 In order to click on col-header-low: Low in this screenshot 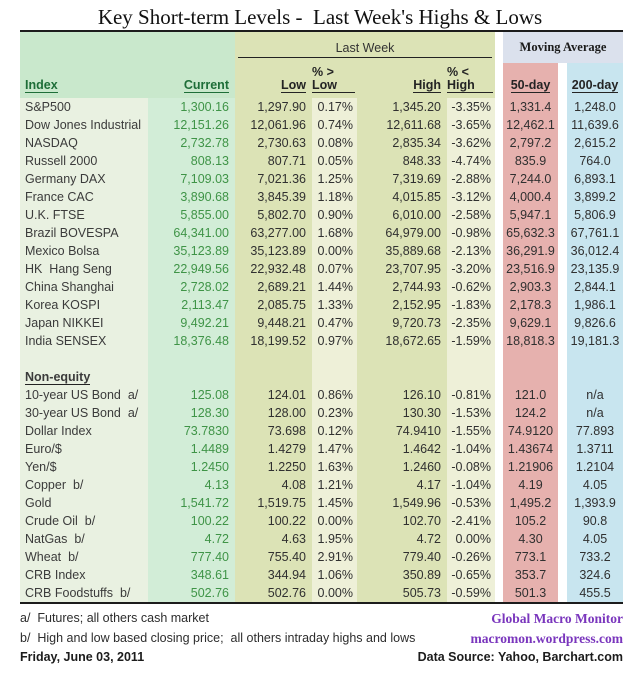, I will do `click(273, 80)`.